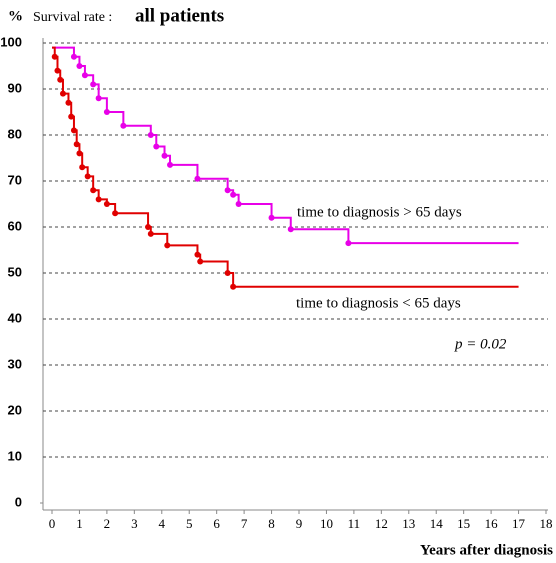  Describe the element at coordinates (437, 523) in the screenshot. I see `x-tick-label: 14` at that location.